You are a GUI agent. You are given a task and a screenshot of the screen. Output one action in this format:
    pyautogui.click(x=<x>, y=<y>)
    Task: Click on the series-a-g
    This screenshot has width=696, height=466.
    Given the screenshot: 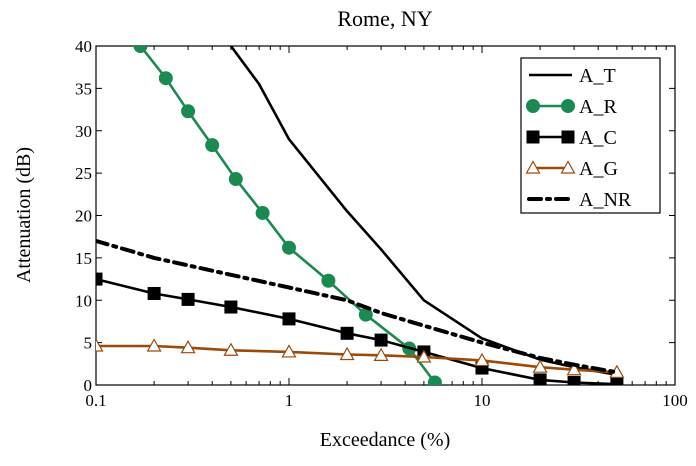 What is the action you would take?
    pyautogui.click(x=360, y=358)
    